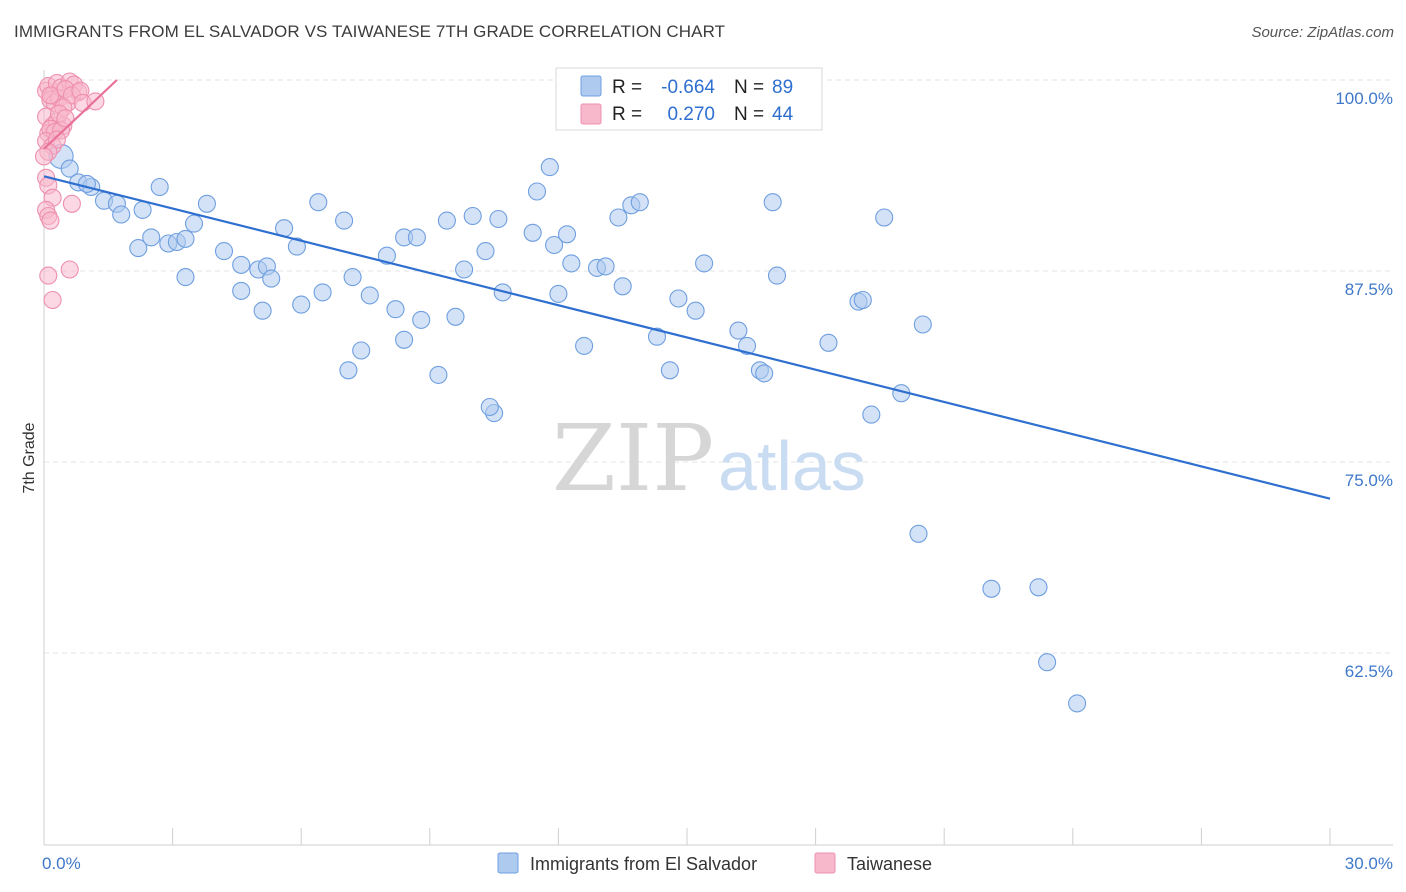 Image resolution: width=1406 pixels, height=892 pixels. Describe the element at coordinates (591, 114) in the screenshot. I see `legend-swatch-pink` at that location.